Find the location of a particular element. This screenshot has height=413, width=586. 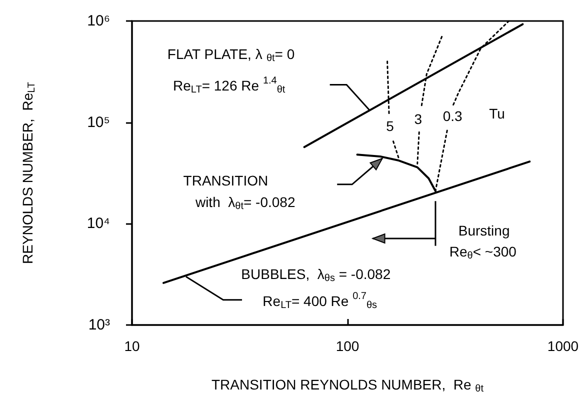

x-tick-label: 1000 is located at coordinates (563, 346).